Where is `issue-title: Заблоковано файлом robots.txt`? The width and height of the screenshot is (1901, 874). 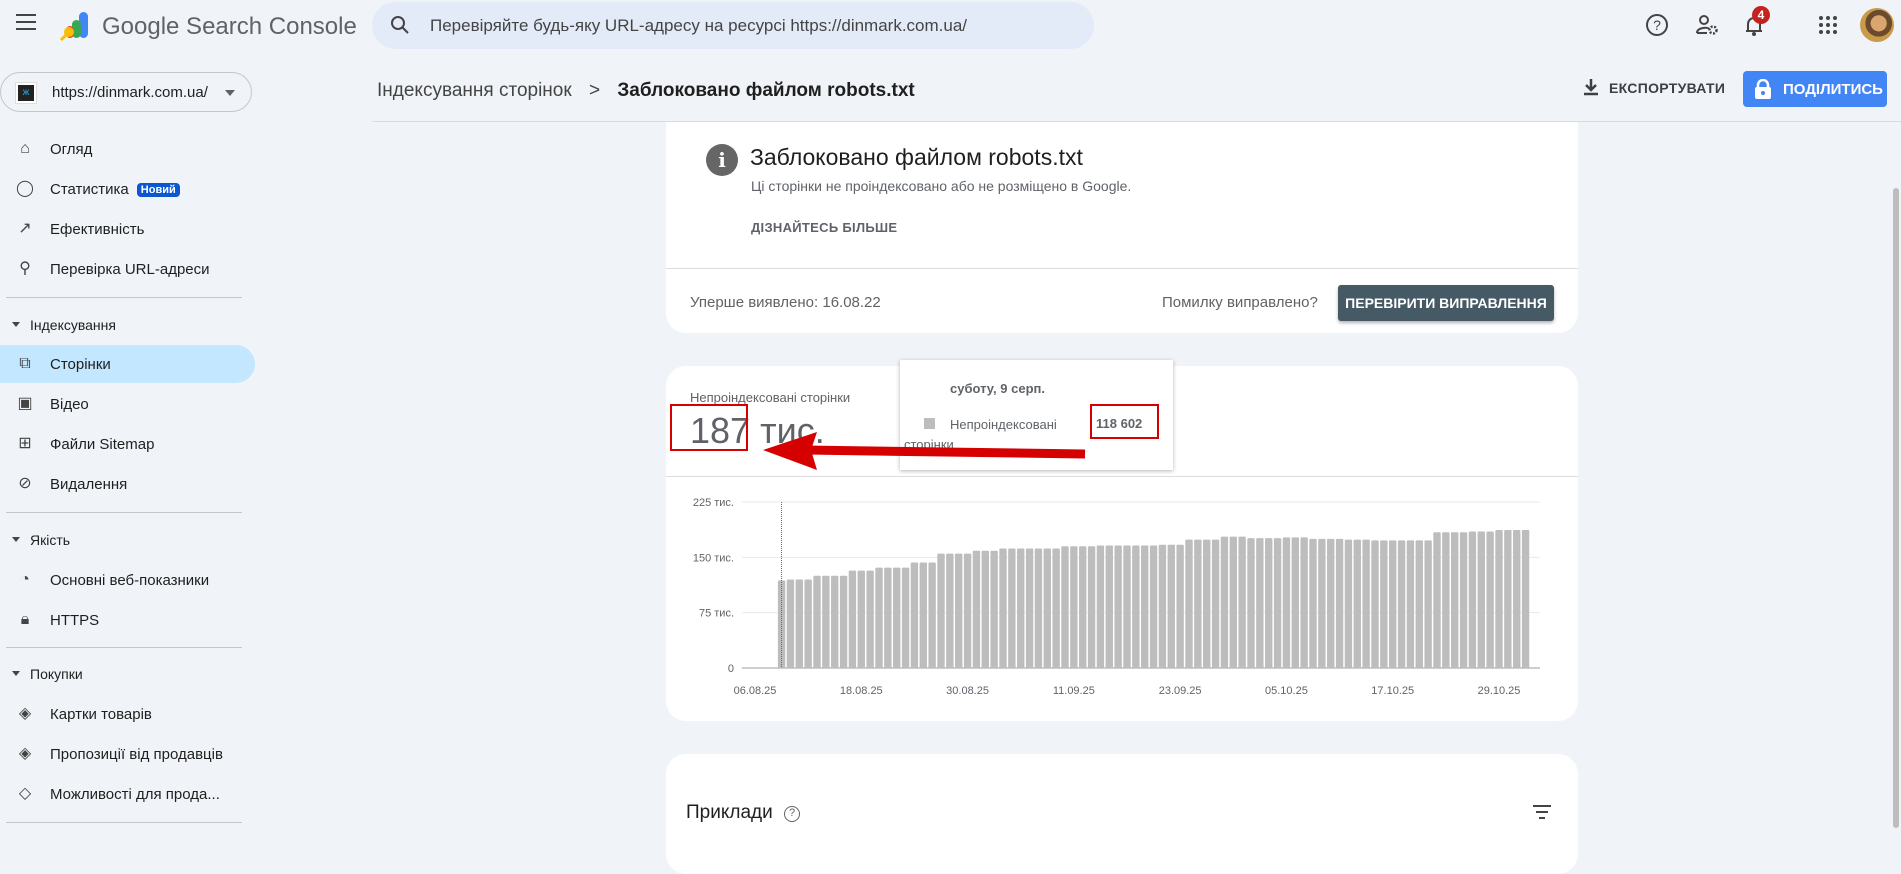
issue-title: Заблоковано файлом robots.txt is located at coordinates (916, 157).